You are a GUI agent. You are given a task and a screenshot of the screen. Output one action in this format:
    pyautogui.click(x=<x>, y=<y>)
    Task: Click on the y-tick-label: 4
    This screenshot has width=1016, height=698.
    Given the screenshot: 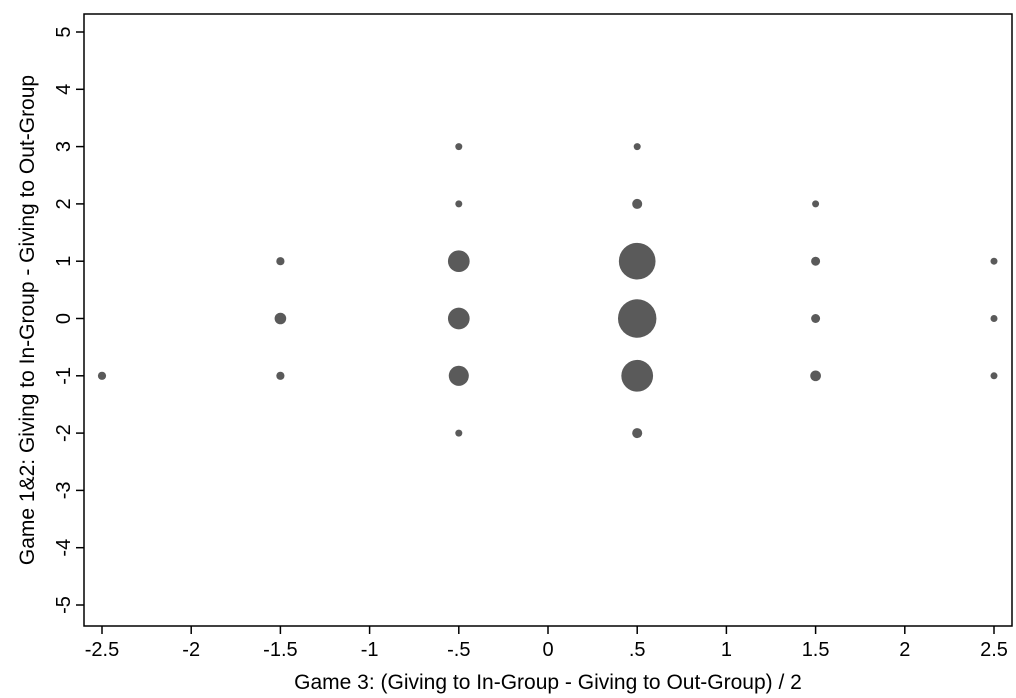 What is the action you would take?
    pyautogui.click(x=64, y=89)
    